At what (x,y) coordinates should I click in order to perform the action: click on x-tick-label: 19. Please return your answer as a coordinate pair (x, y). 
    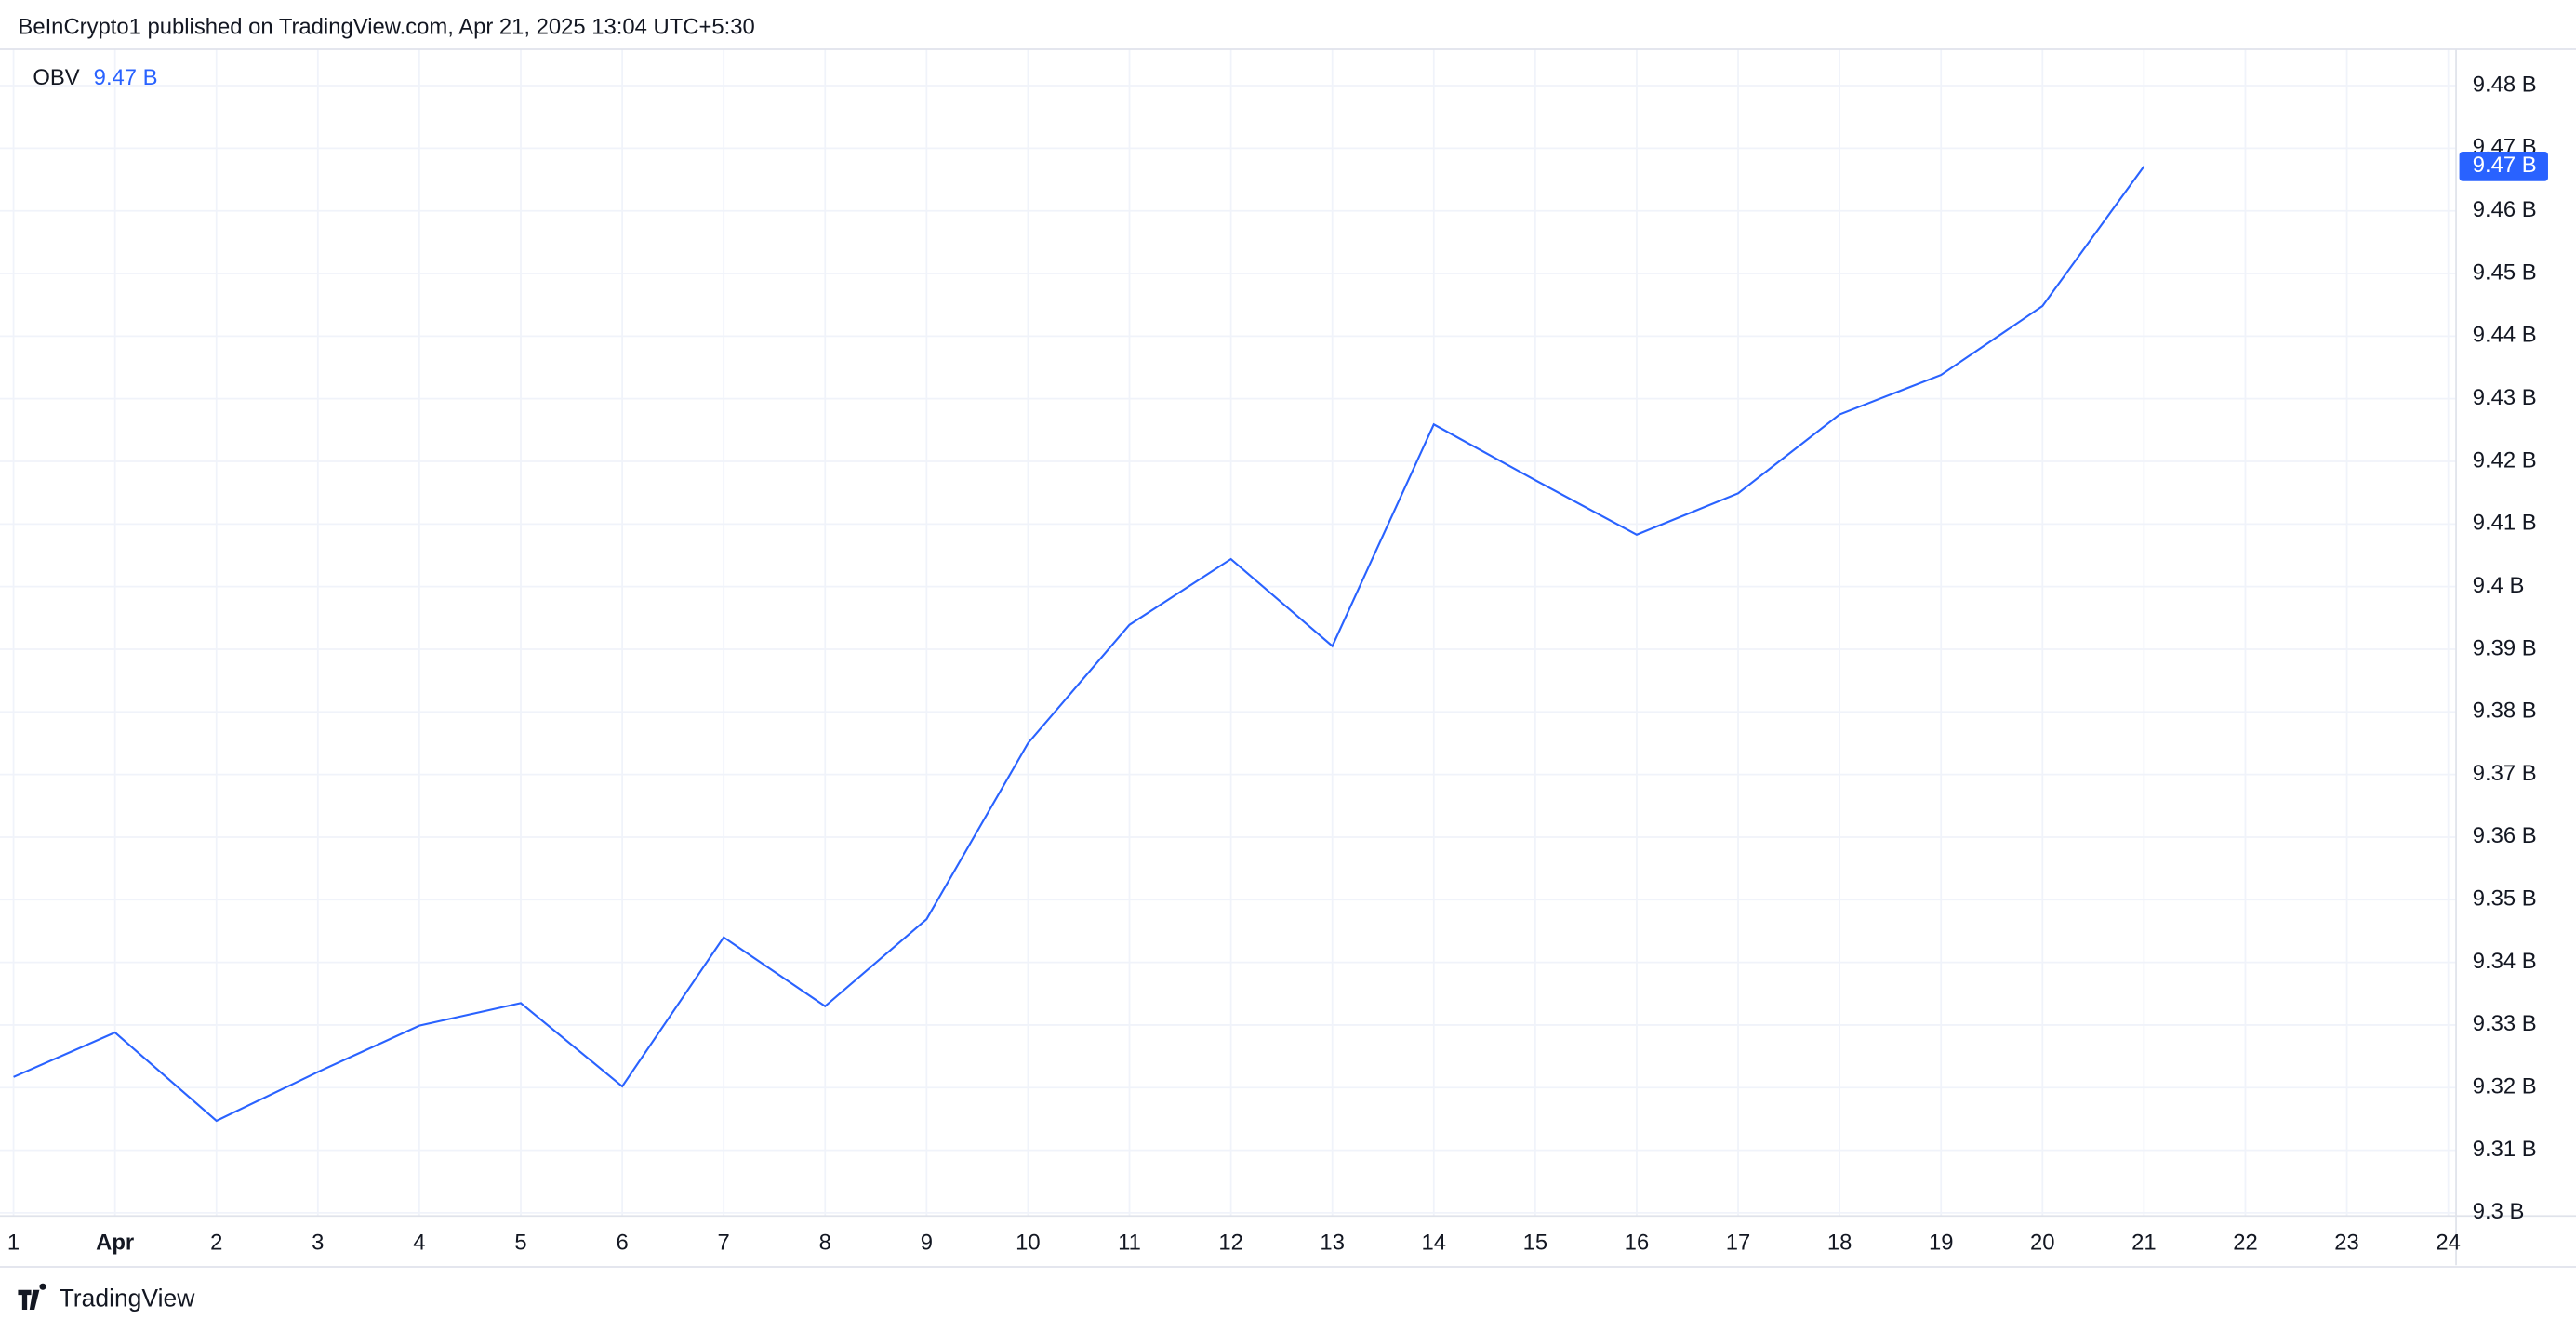
    Looking at the image, I should click on (1941, 1243).